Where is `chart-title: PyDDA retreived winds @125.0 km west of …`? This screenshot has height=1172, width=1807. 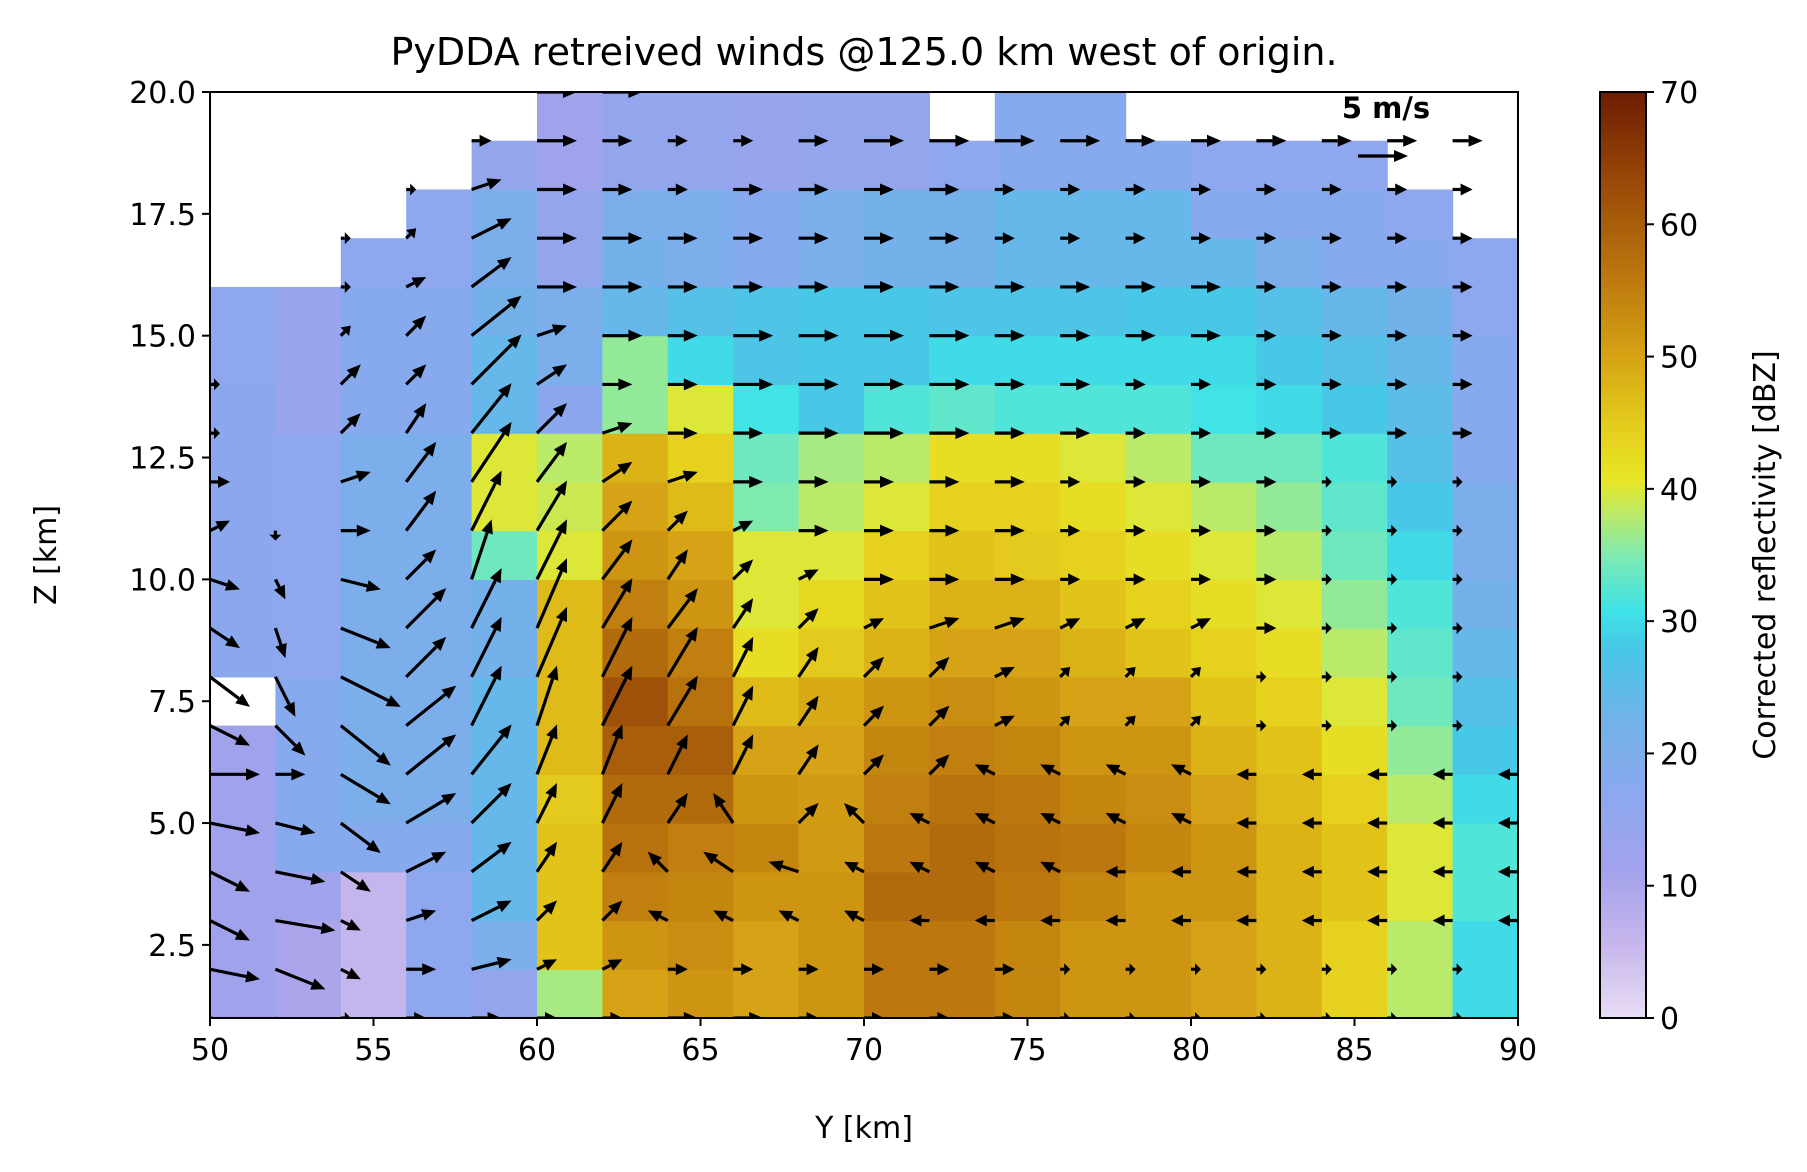
chart-title: PyDDA retreived winds @125.0 km west of … is located at coordinates (863, 52).